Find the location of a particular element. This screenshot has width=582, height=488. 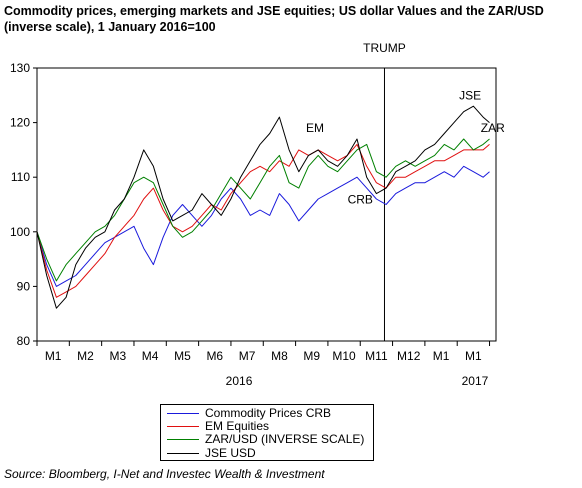

legend-label-em: EM Equities is located at coordinates (237, 426).